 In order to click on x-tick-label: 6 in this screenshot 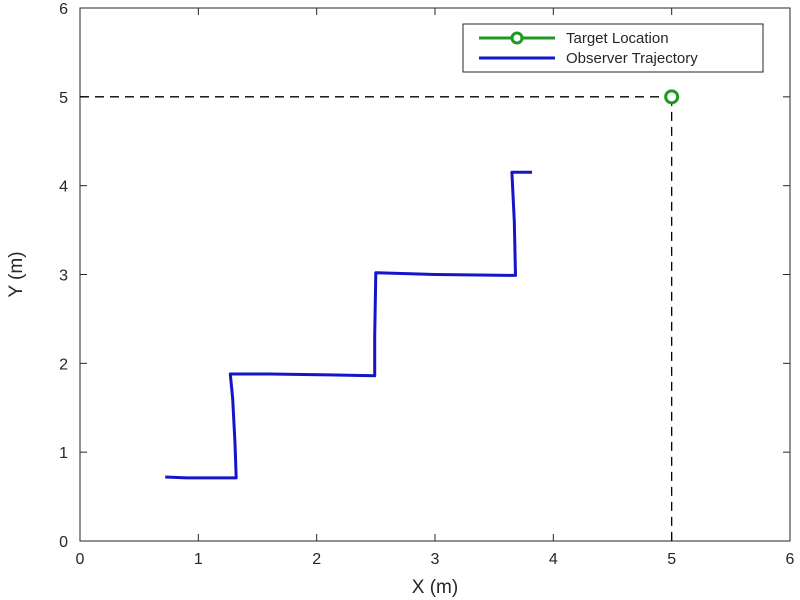, I will do `click(790, 559)`.